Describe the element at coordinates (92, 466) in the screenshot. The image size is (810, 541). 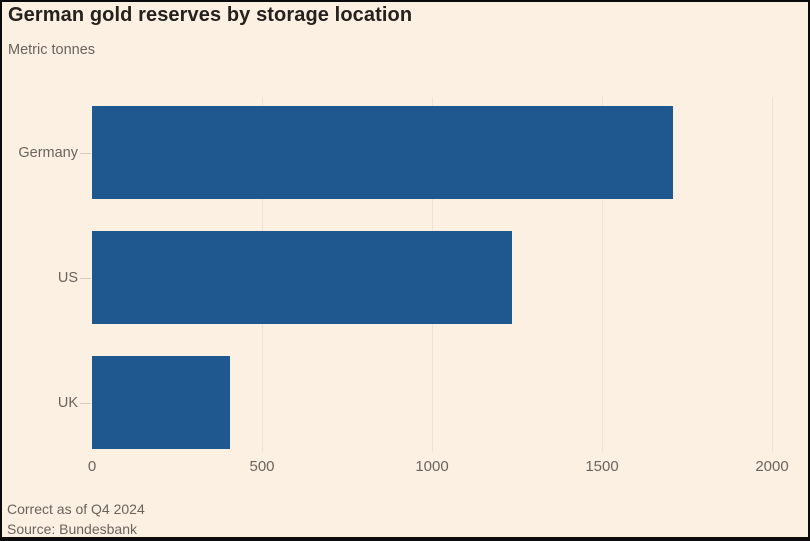
I see `x-tick-label-0: 0` at that location.